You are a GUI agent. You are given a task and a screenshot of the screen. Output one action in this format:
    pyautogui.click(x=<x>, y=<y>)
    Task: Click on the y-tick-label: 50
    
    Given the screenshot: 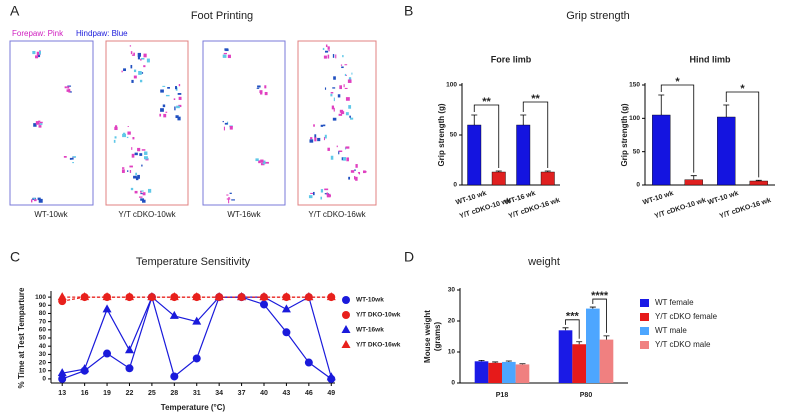 What is the action you would take?
    pyautogui.click(x=43, y=338)
    